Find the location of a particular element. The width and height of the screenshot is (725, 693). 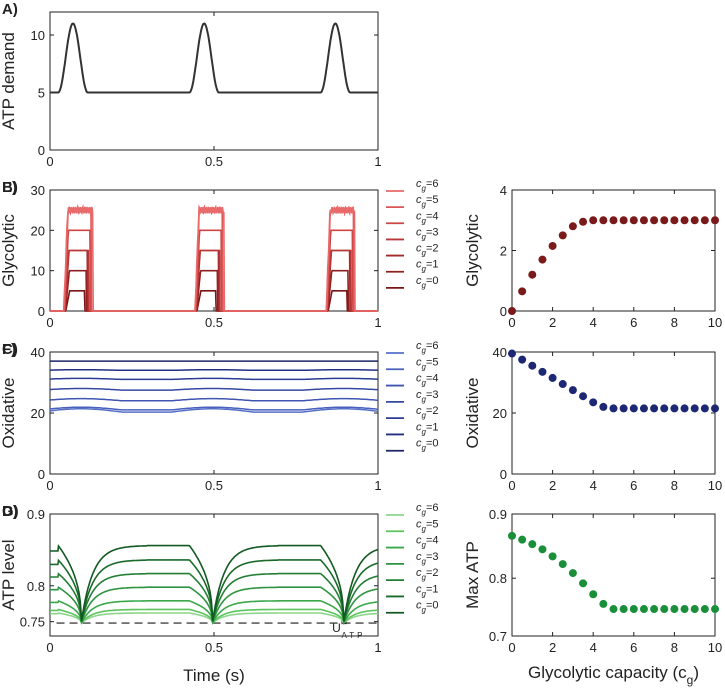

legend-value: =6 is located at coordinates (432, 346).